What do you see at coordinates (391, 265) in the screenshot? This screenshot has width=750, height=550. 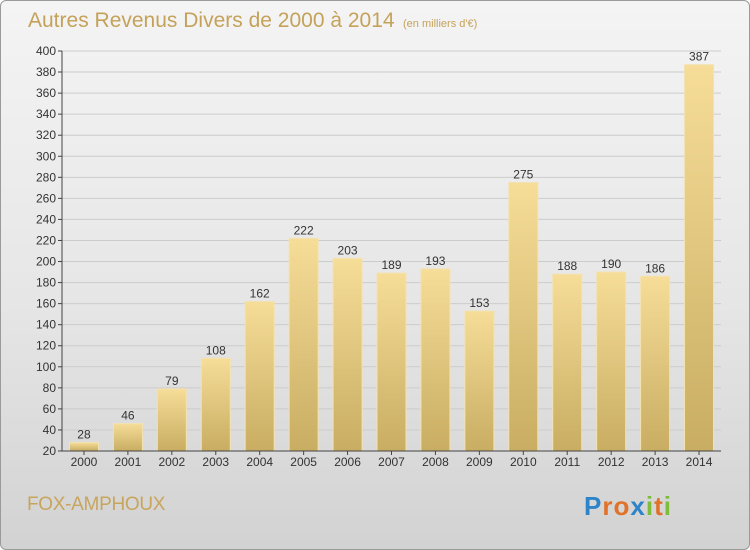 I see `data-label: 189` at bounding box center [391, 265].